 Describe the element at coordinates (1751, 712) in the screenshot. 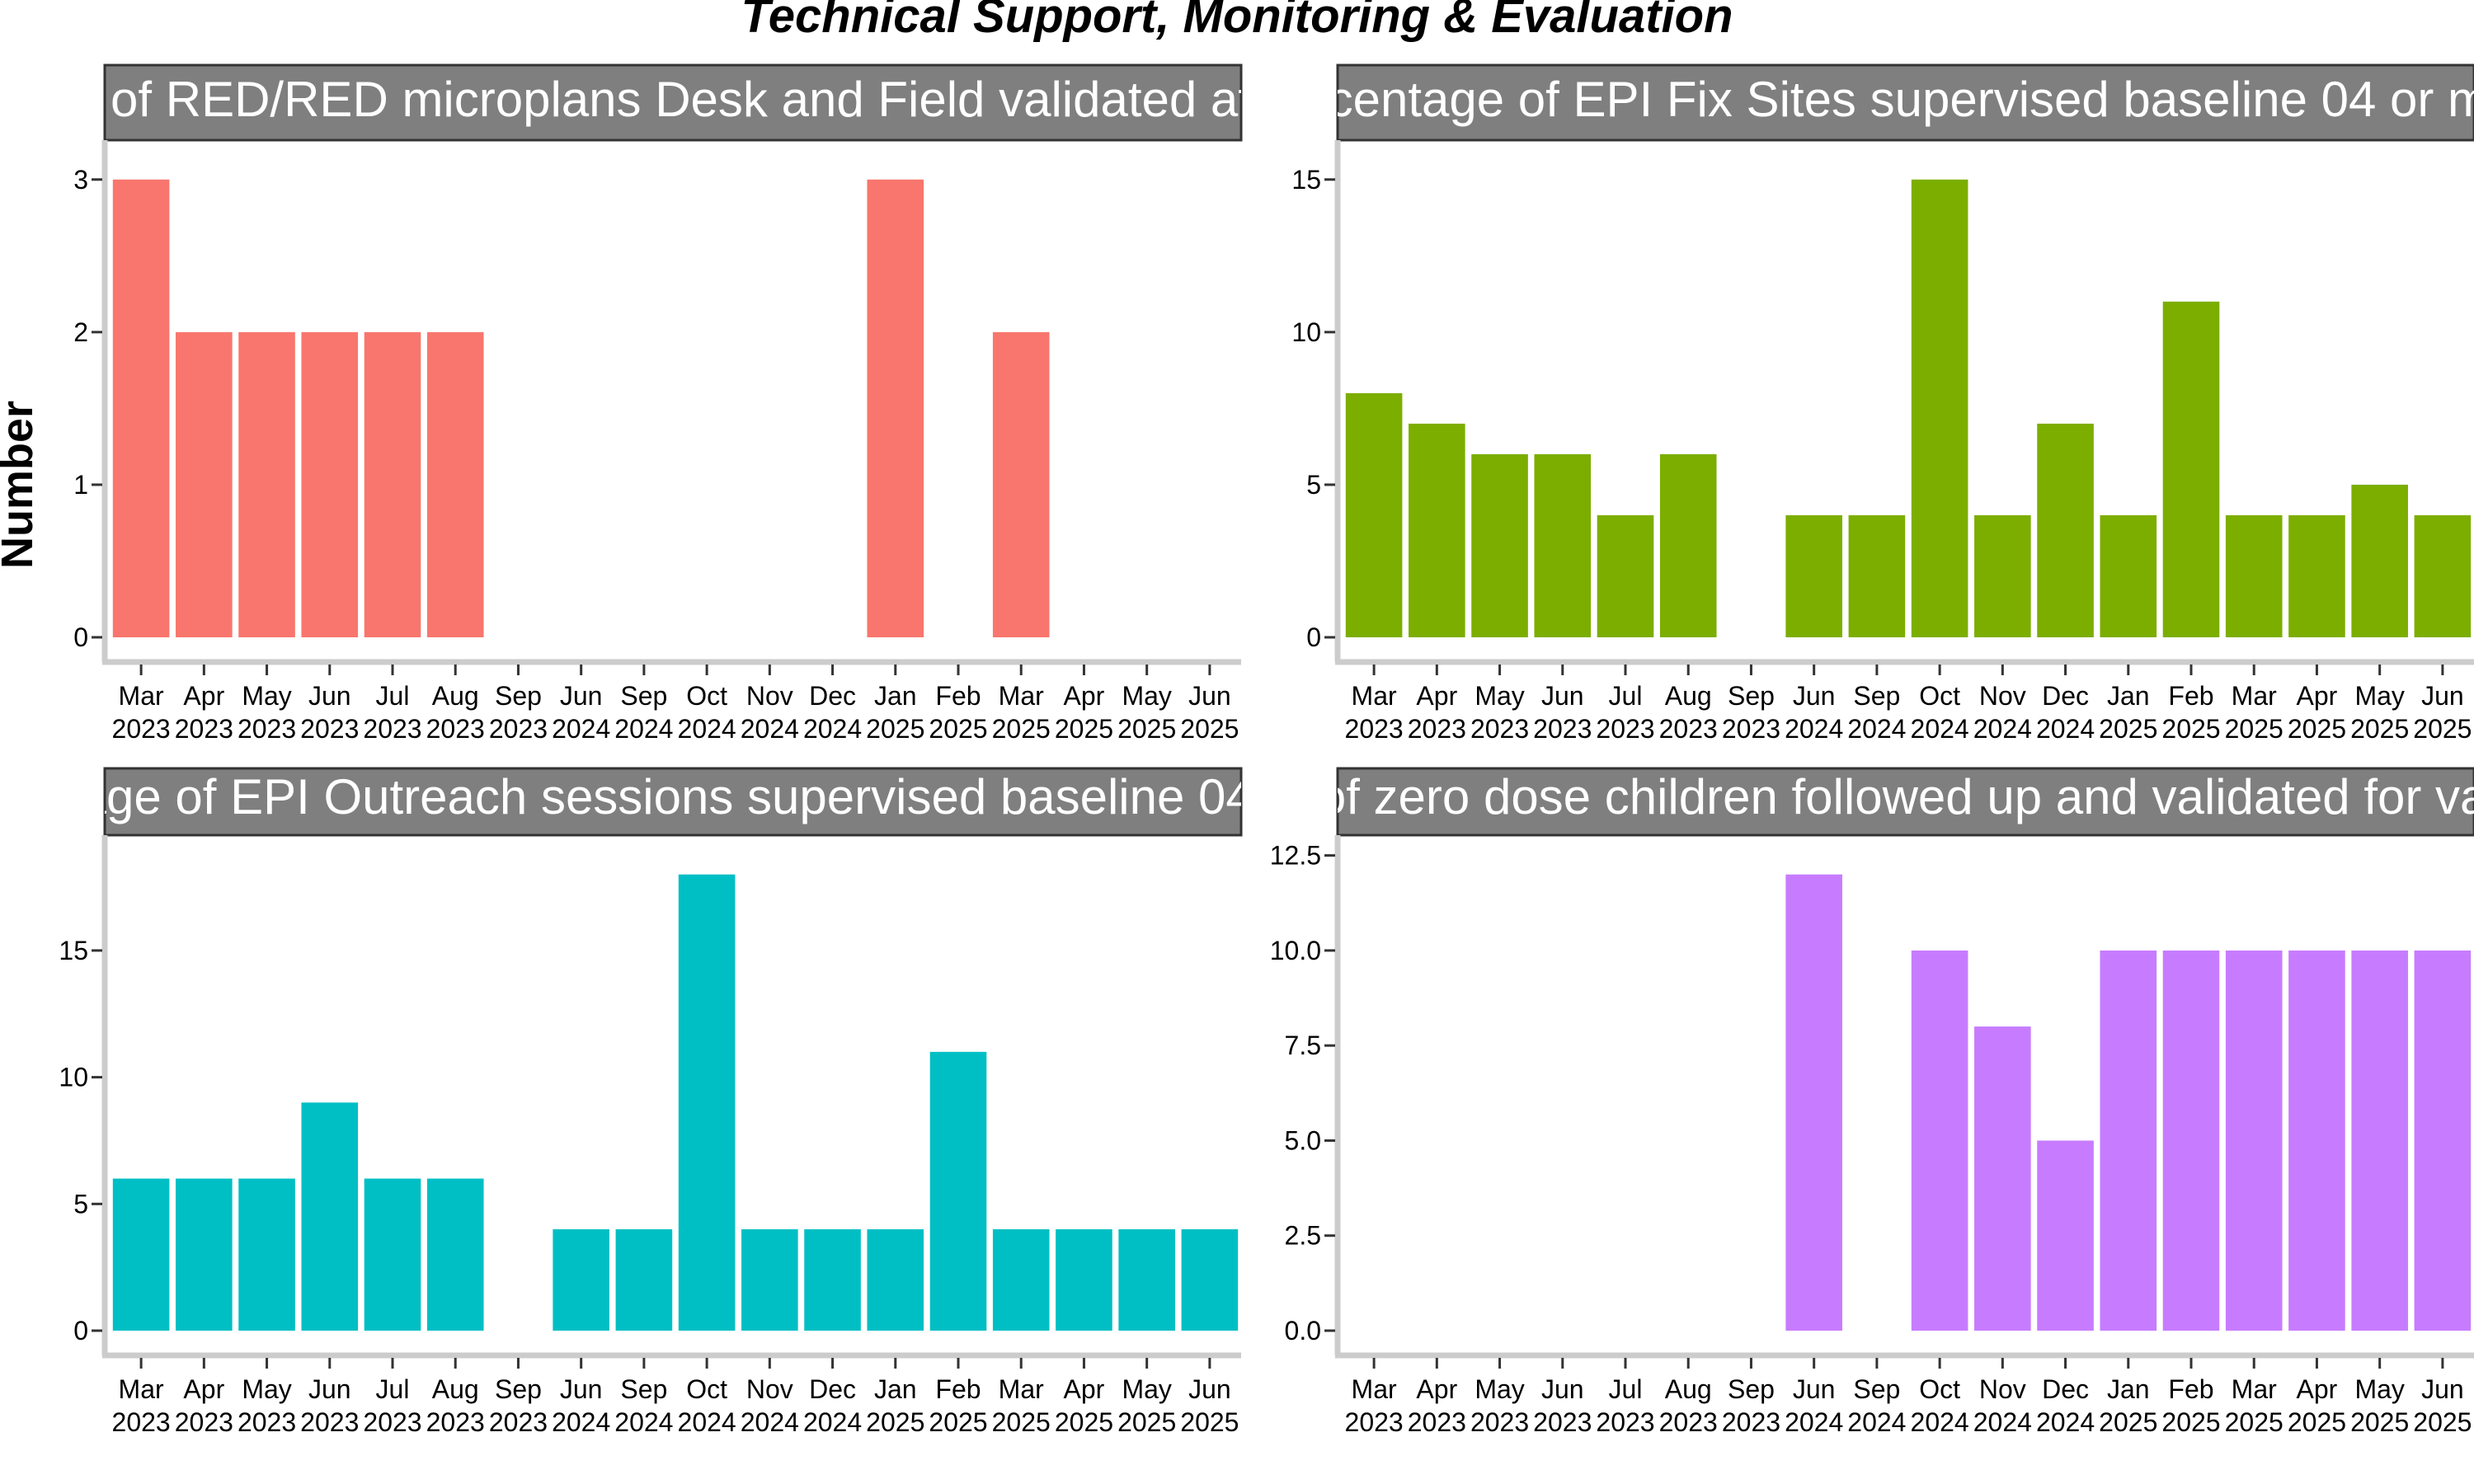

I see `x-tick-label: Sep 2023` at that location.